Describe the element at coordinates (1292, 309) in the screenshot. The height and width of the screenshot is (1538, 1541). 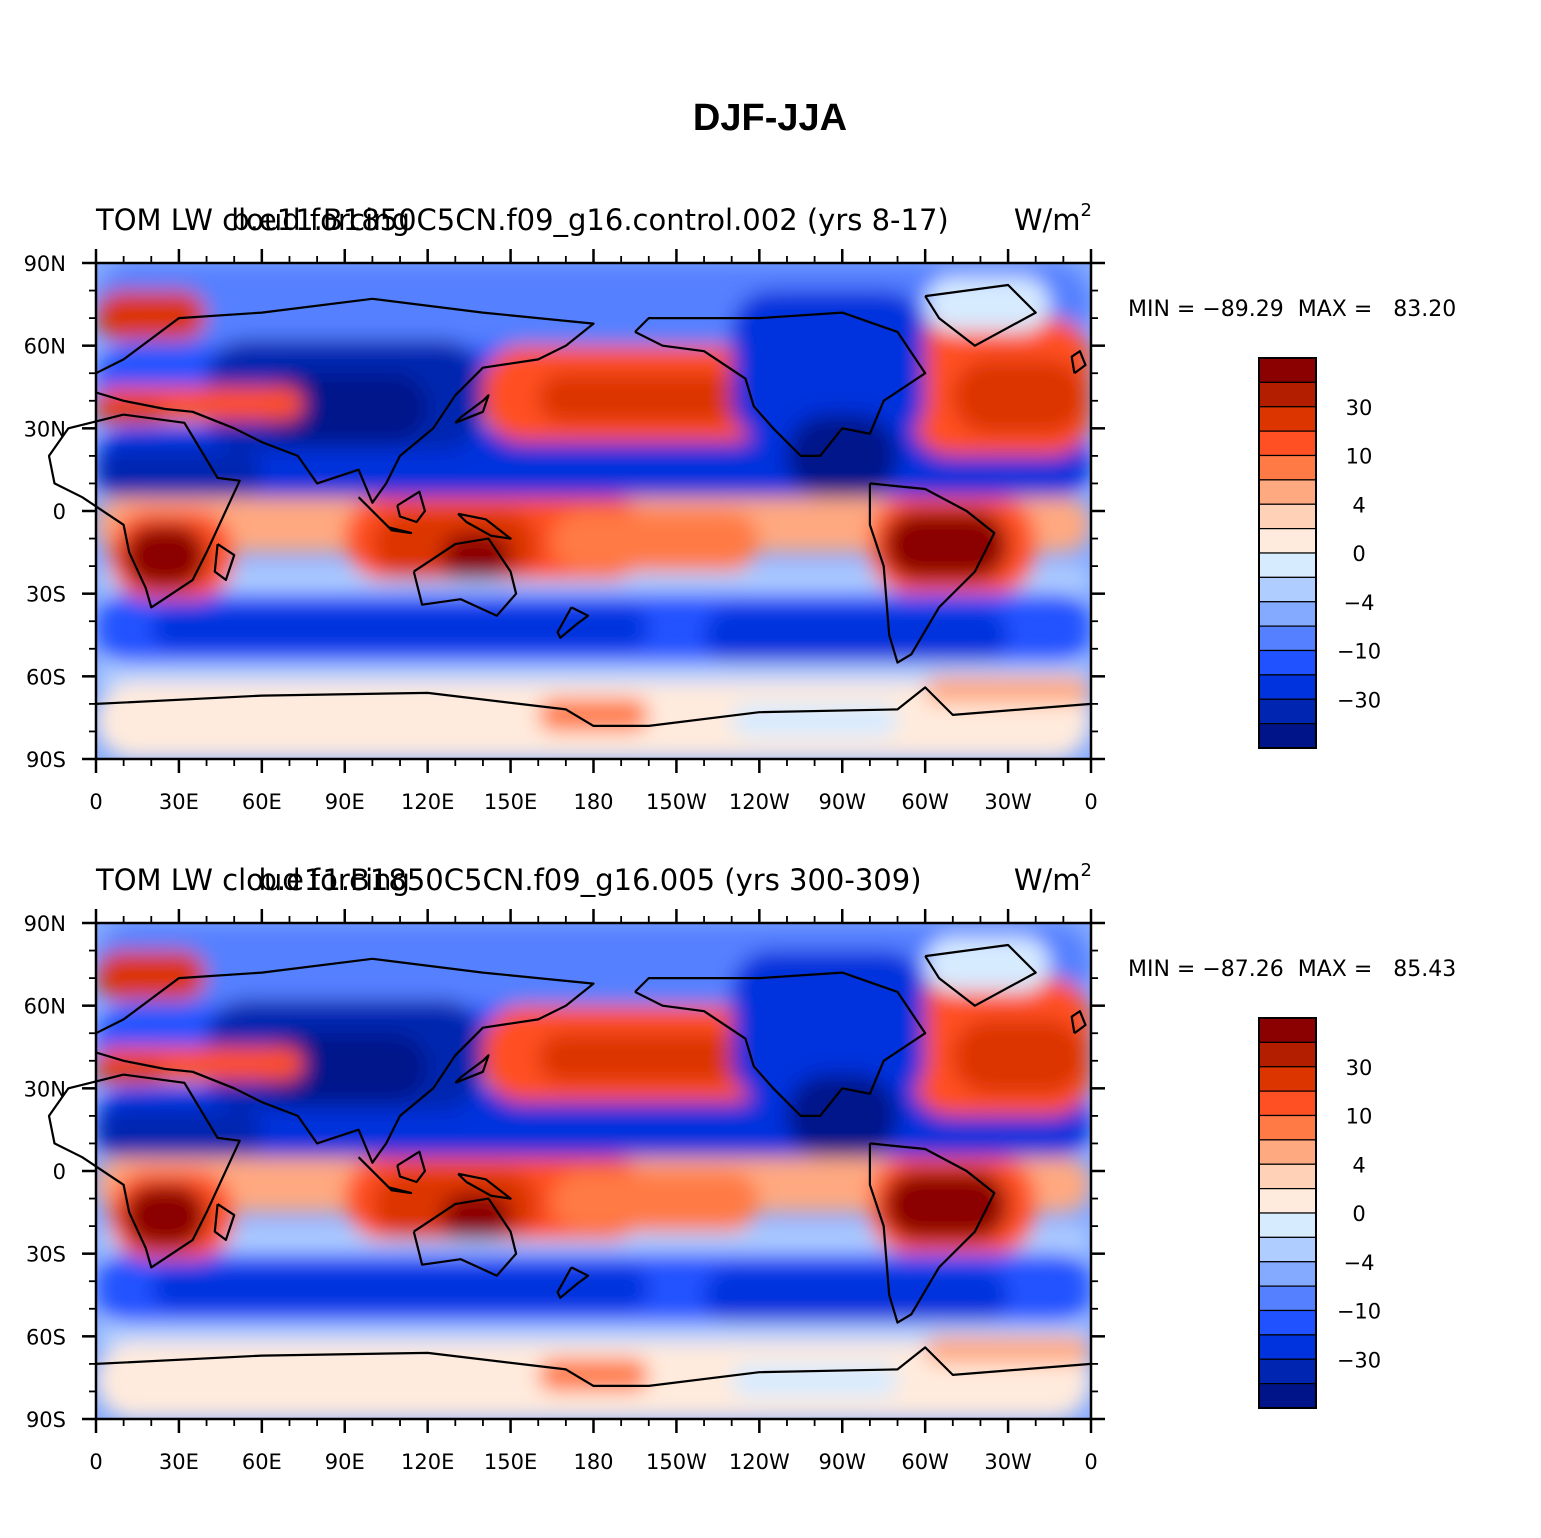
I see `panel-top-minmax: MIN = −89.29 MAX = 83.20` at that location.